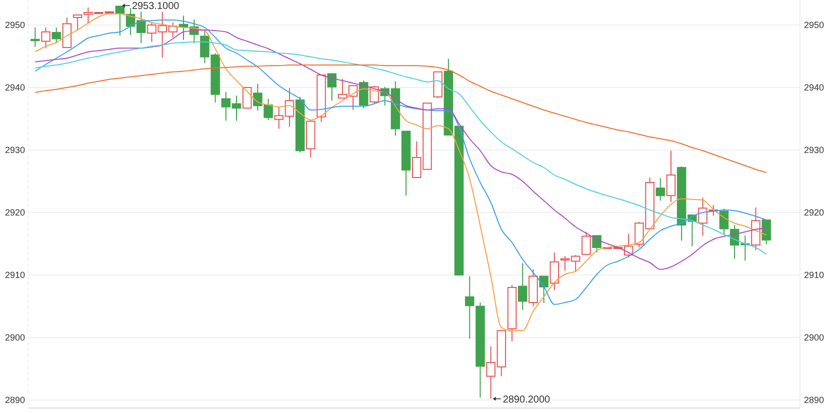 This screenshot has width=832, height=414. I want to click on y-tick-label: 2920, so click(14, 213).